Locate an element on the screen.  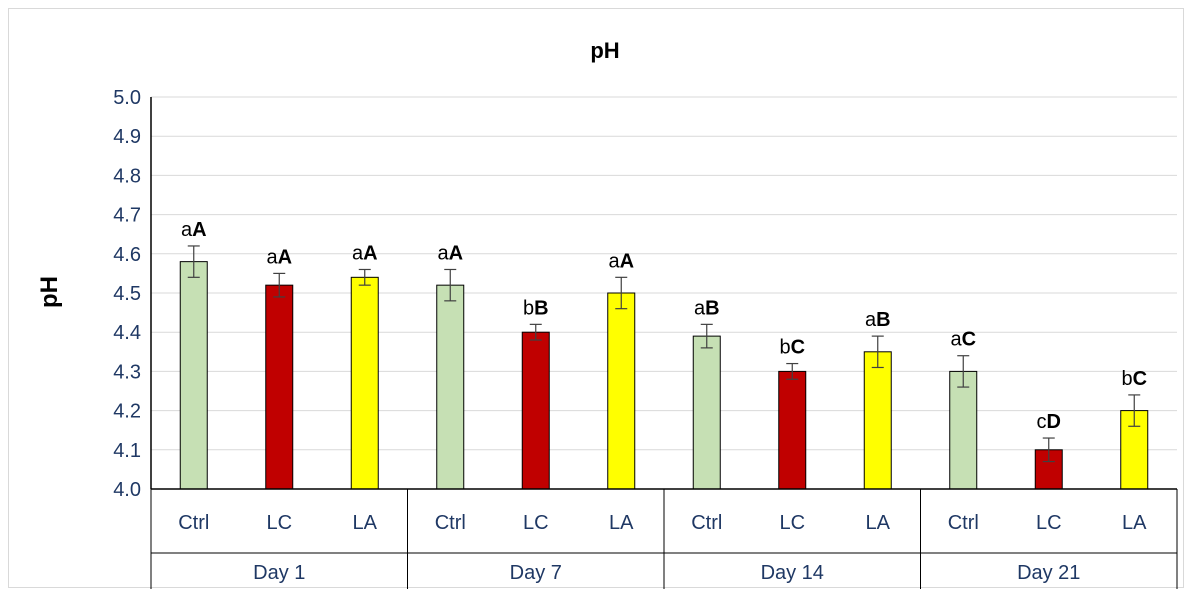
group-label: Day 21 is located at coordinates (1048, 573).